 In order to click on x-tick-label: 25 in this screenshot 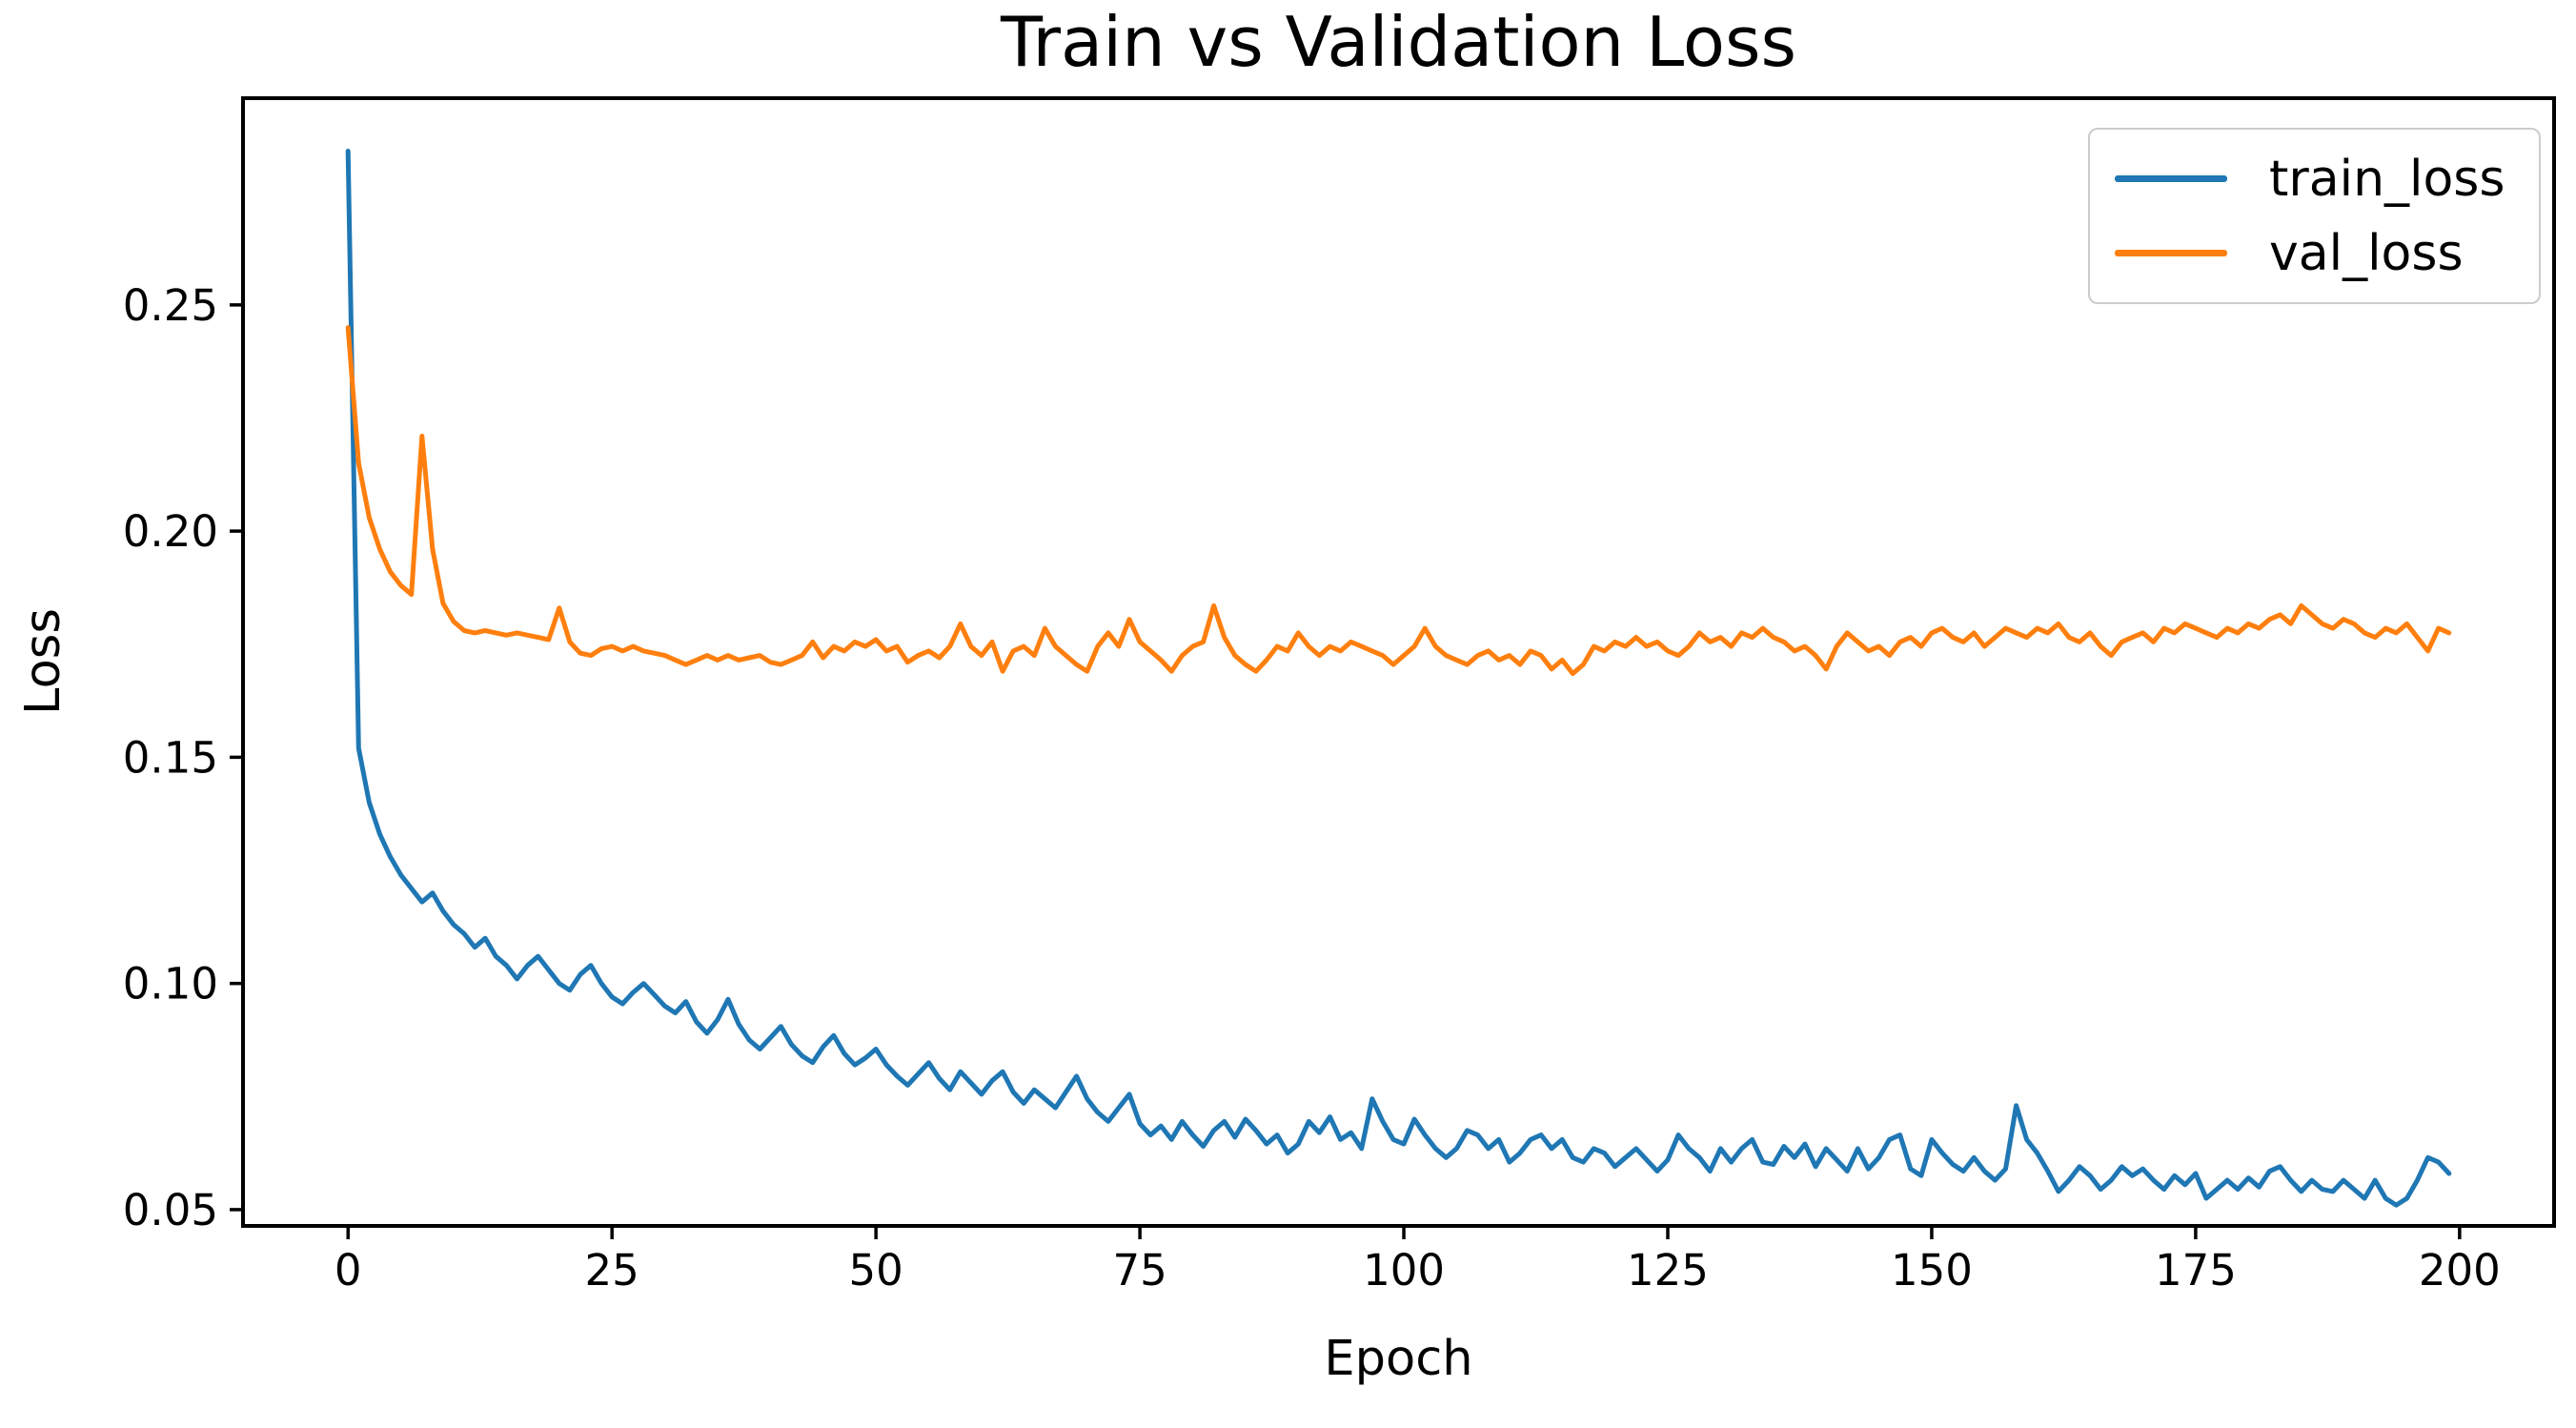, I will do `click(612, 1270)`.